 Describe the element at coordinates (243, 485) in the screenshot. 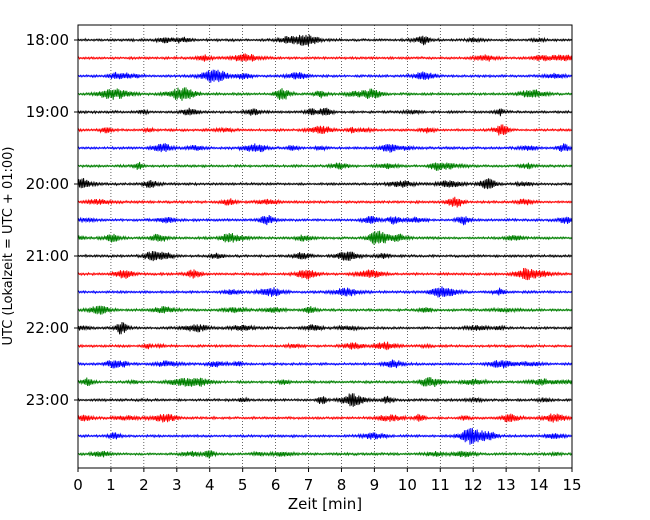

I see `x-tick-label: 5` at that location.